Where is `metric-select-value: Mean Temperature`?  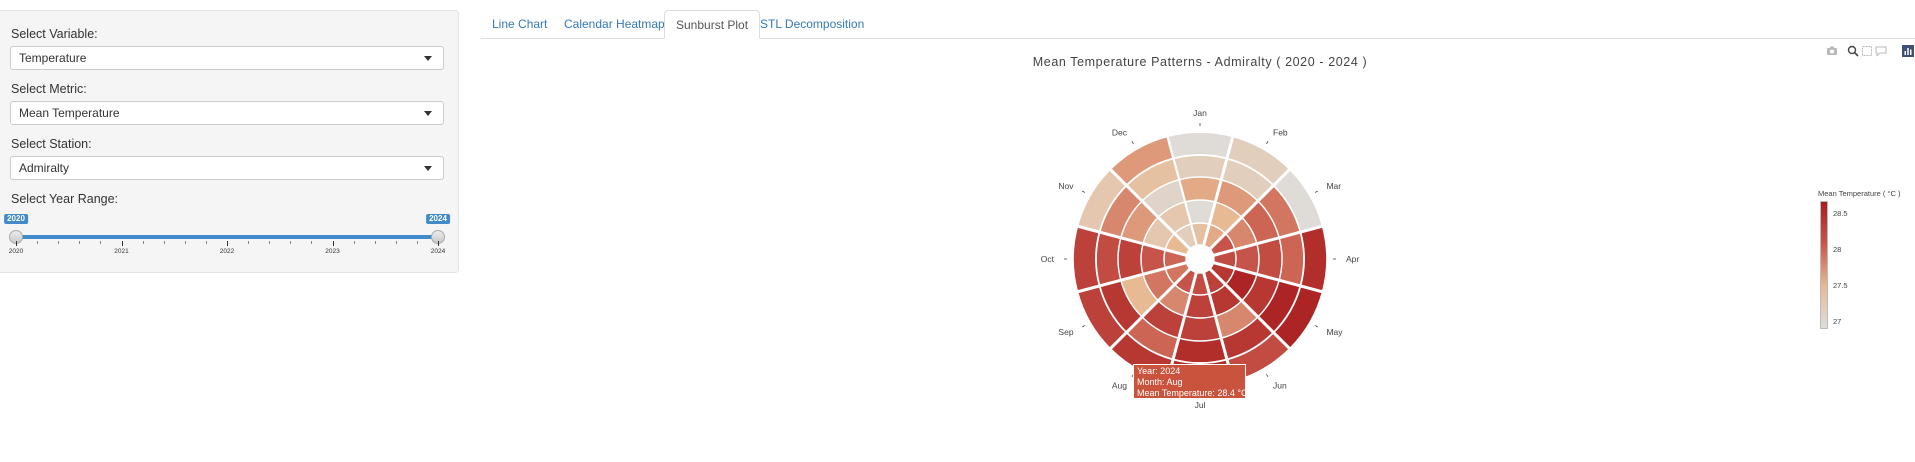 metric-select-value: Mean Temperature is located at coordinates (69, 113).